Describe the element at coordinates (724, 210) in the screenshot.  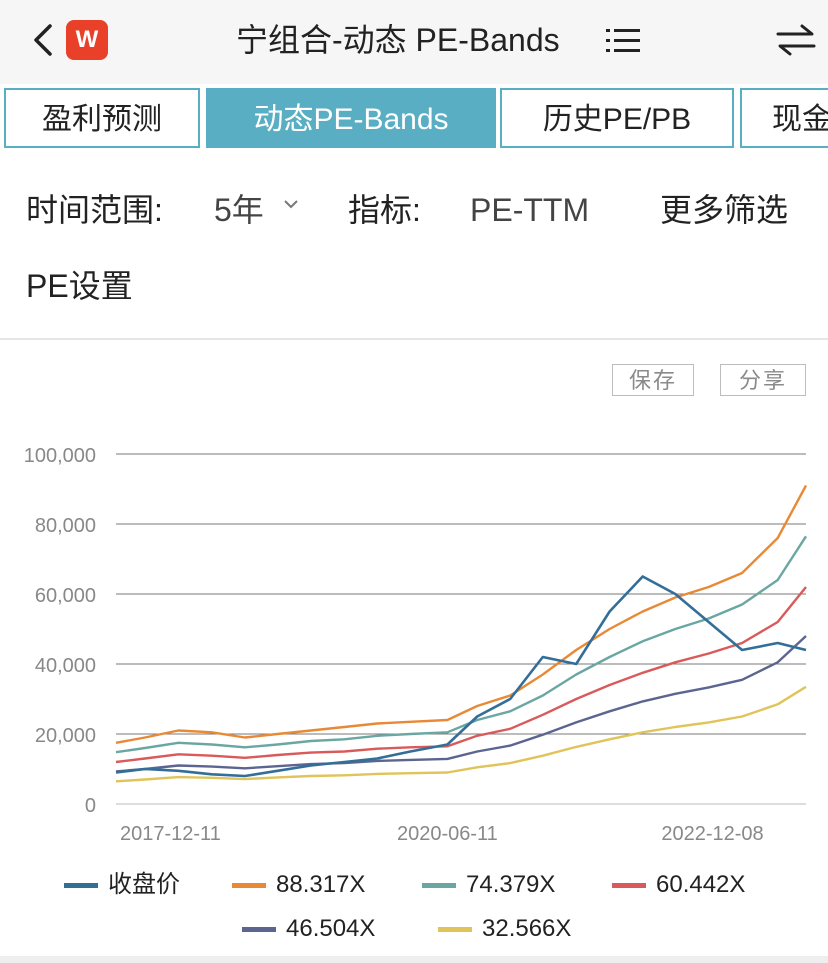
I see `more-filters-button: 更多筛选` at that location.